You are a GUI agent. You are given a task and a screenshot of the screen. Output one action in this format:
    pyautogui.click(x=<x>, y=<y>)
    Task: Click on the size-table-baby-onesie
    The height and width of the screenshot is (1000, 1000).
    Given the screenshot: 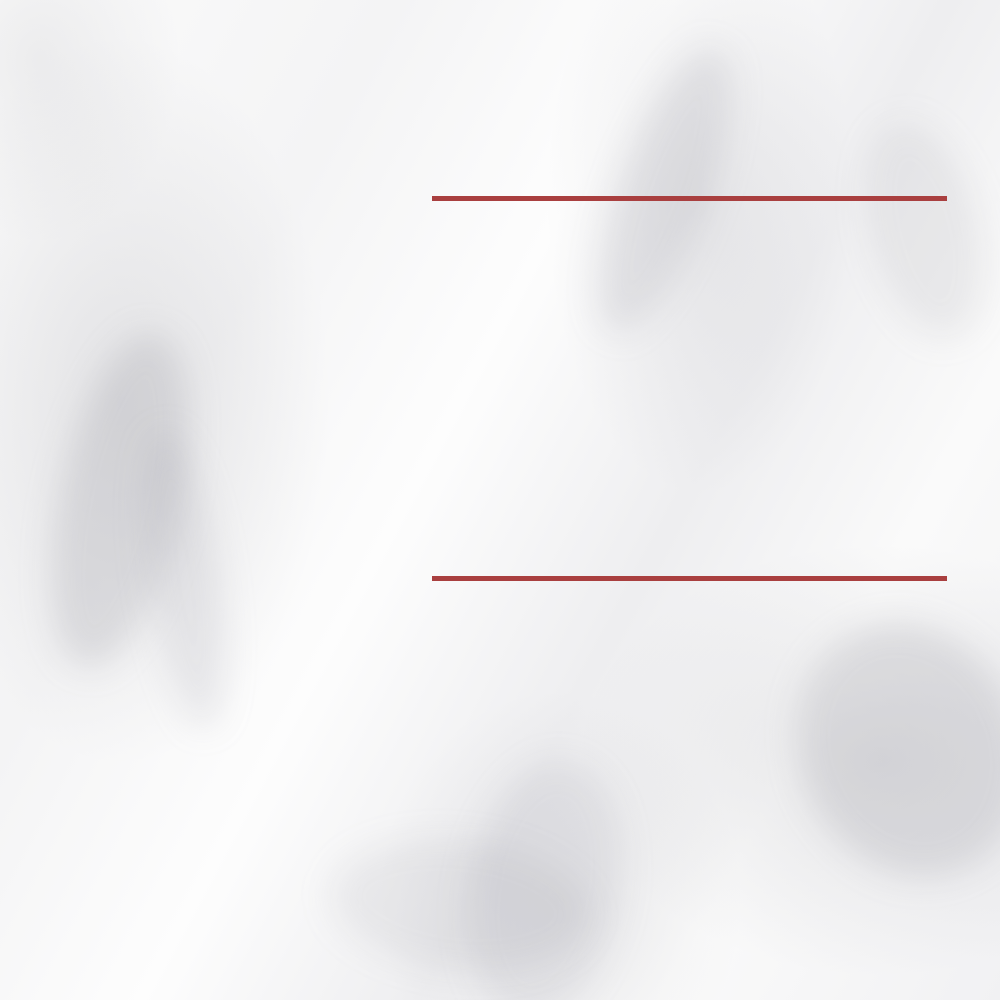 What is the action you would take?
    pyautogui.click(x=689, y=635)
    